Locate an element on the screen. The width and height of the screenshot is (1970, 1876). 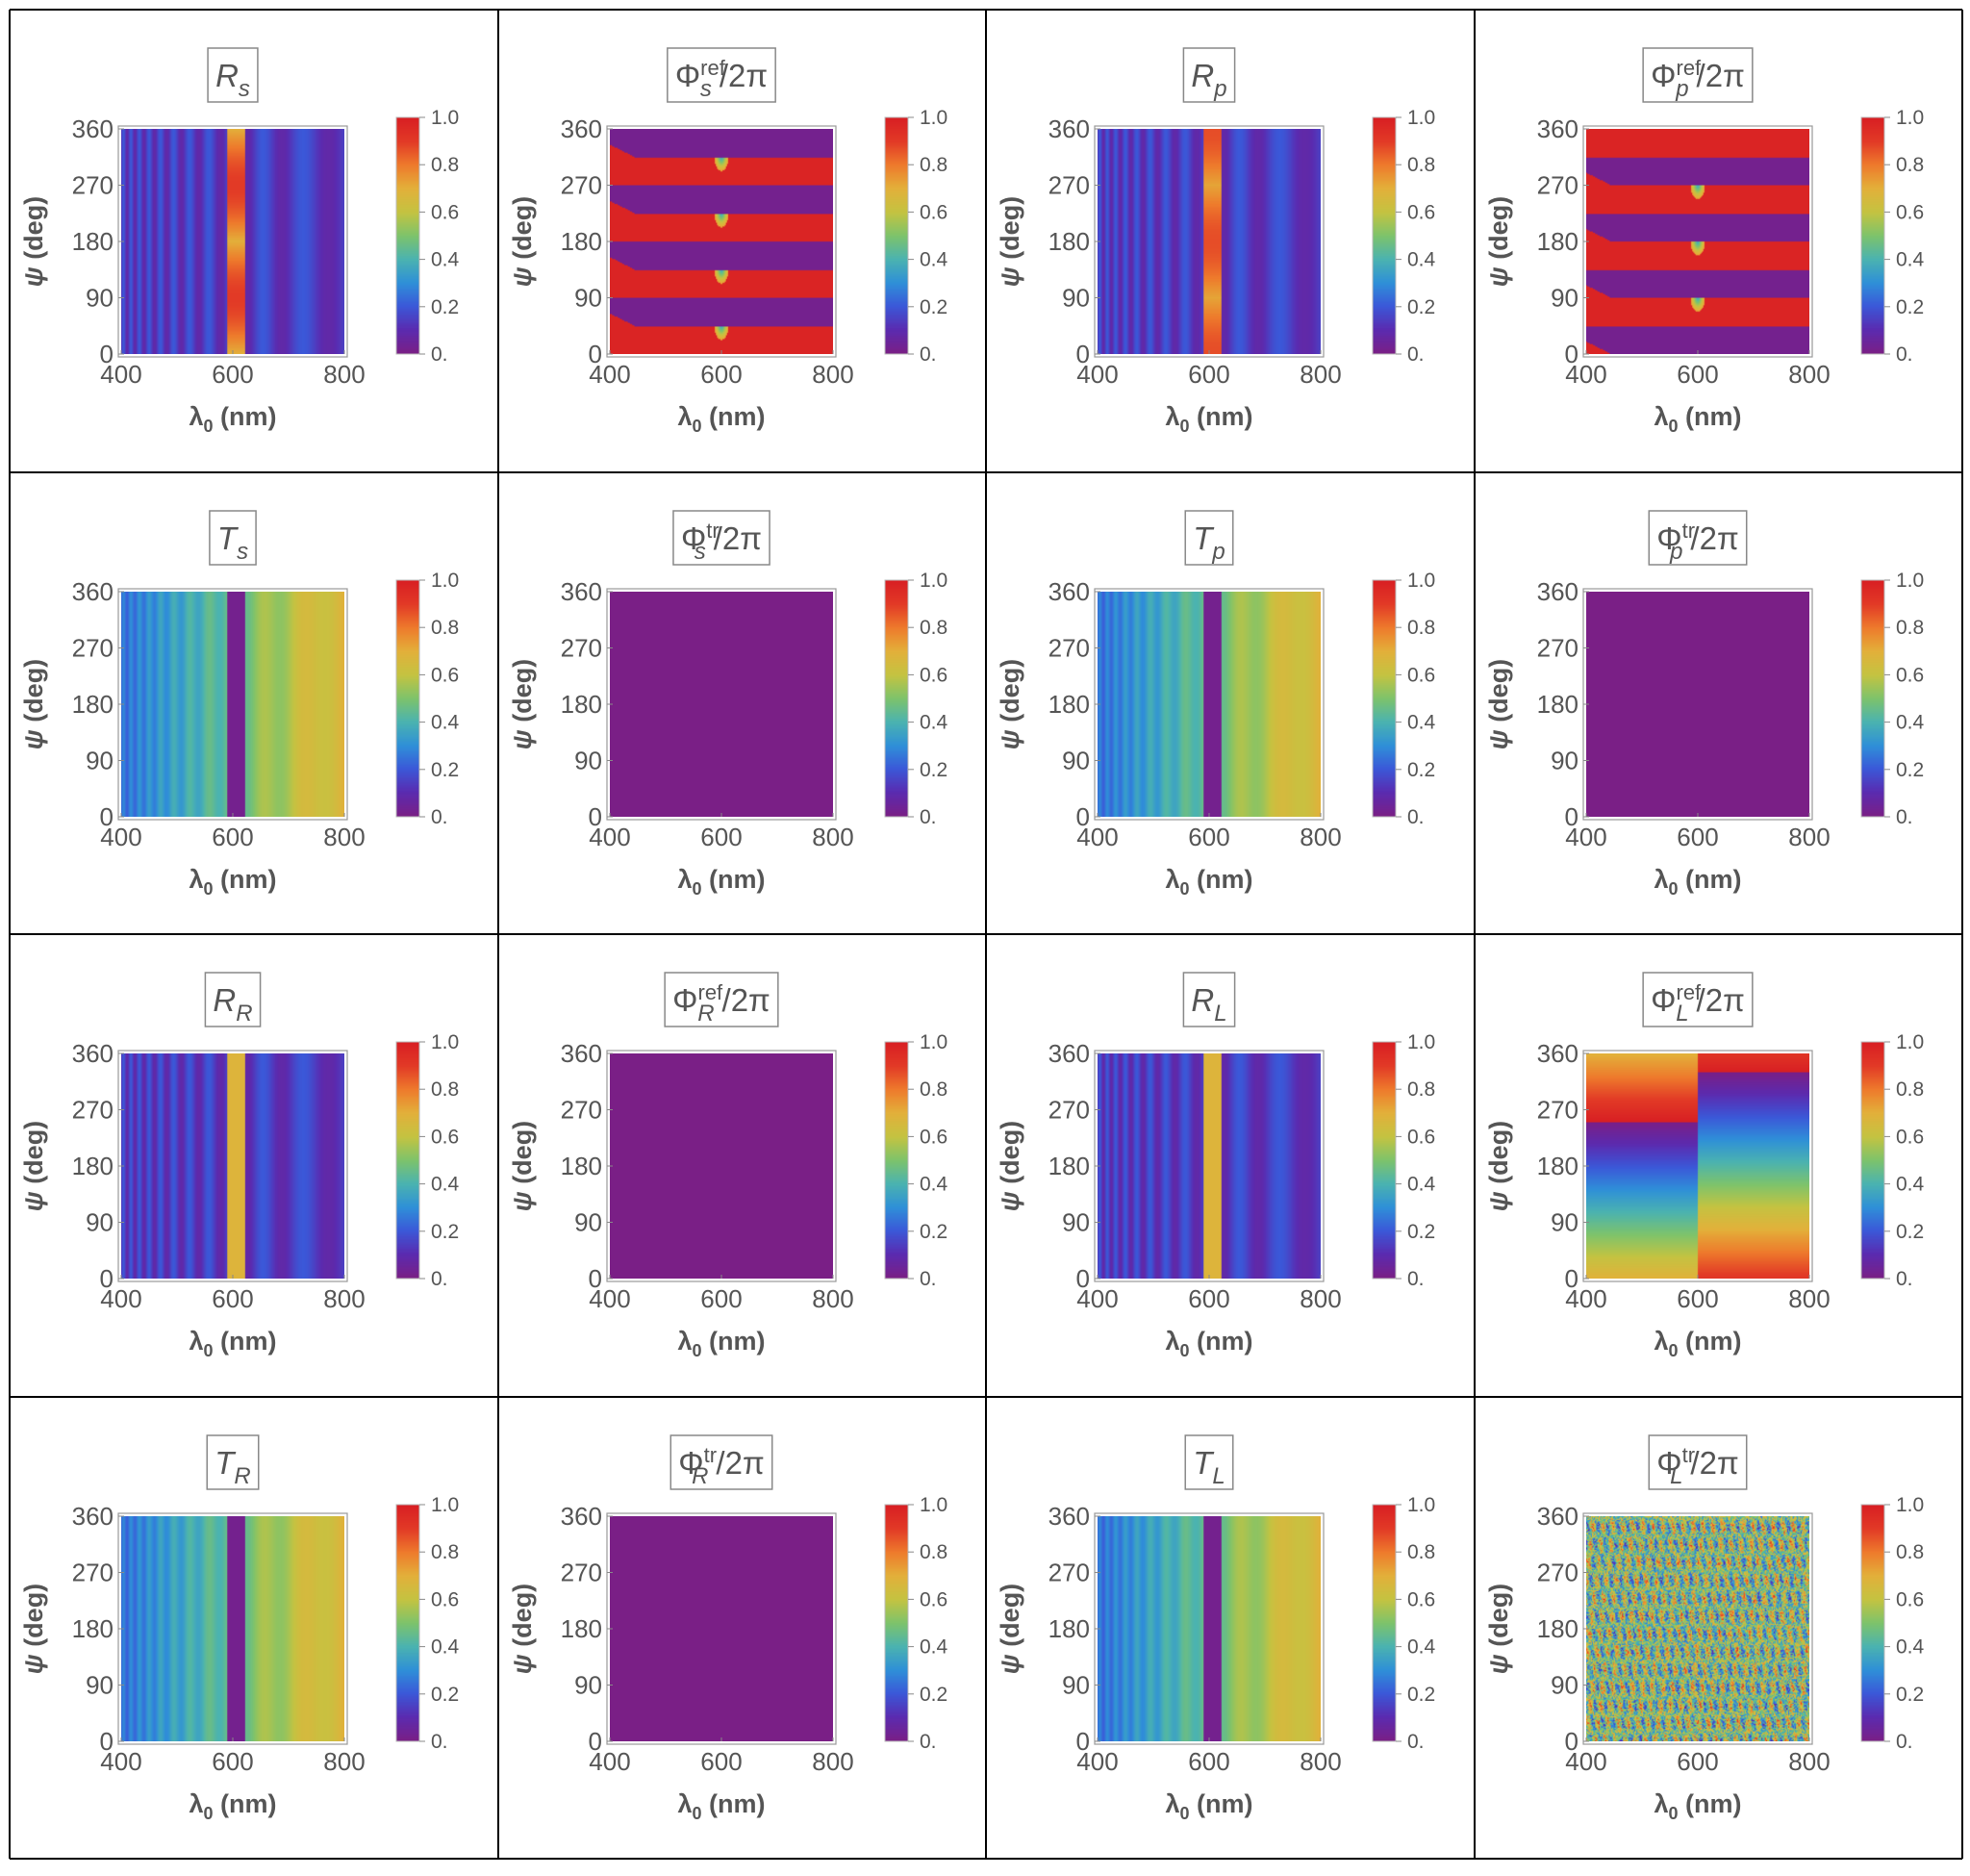
title-sub: s is located at coordinates (245, 89).